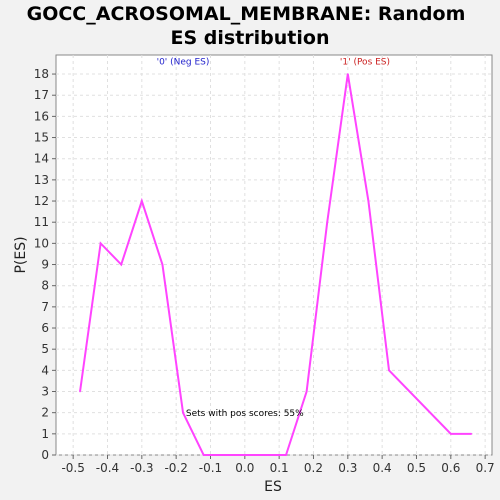 The width and height of the screenshot is (500, 500). What do you see at coordinates (244, 468) in the screenshot?
I see `x-tick-label: 0.0` at bounding box center [244, 468].